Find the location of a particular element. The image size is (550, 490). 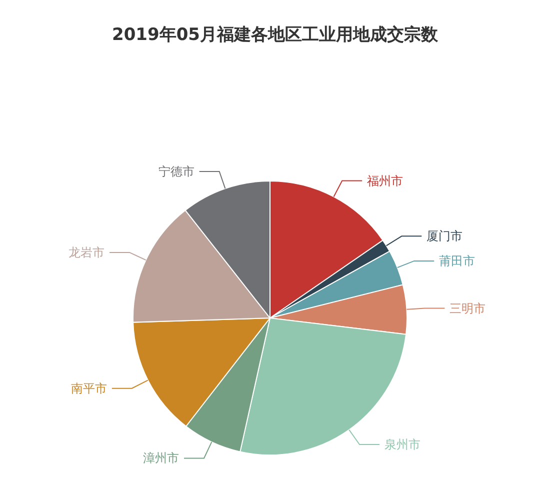

slice-label: 福州市 is located at coordinates (385, 181).